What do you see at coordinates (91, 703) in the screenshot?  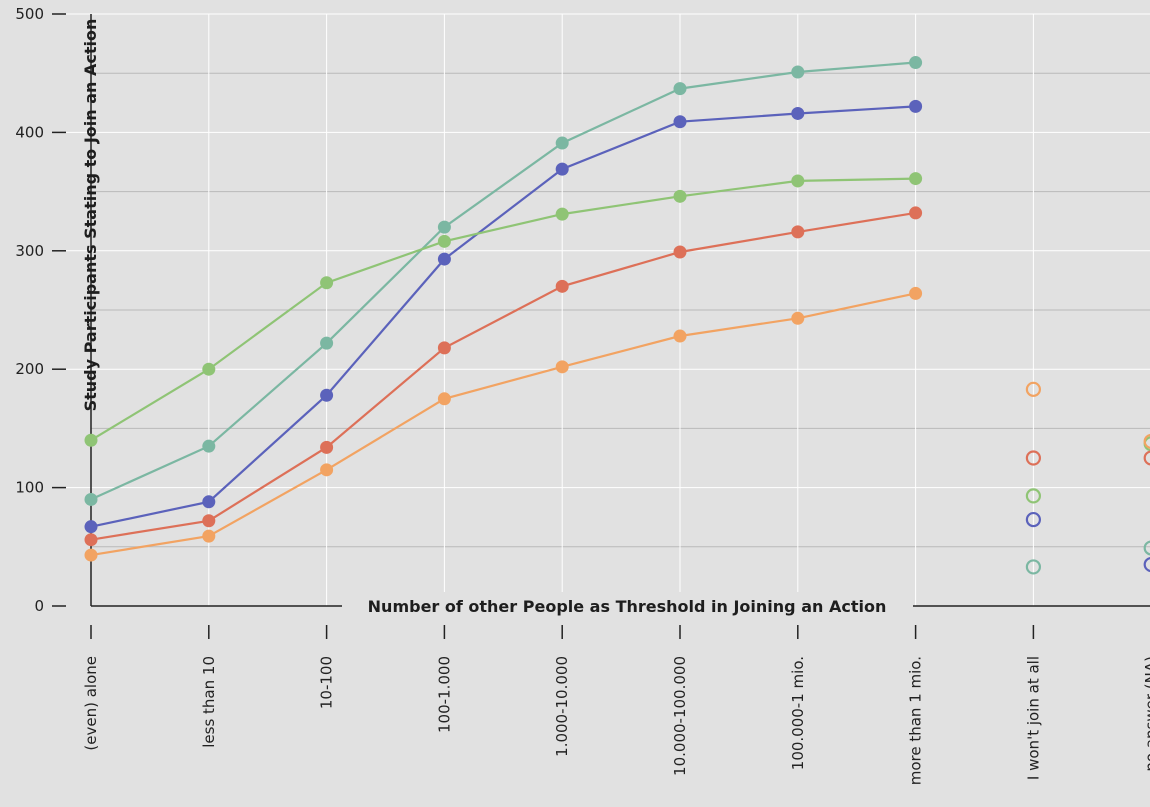 I see `x-tick-label: (even) alone` at bounding box center [91, 703].